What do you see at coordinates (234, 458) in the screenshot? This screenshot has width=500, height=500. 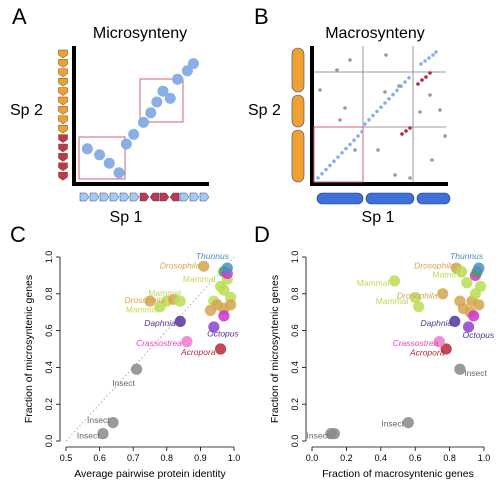 I see `x-tick-label: 1.0` at bounding box center [234, 458].